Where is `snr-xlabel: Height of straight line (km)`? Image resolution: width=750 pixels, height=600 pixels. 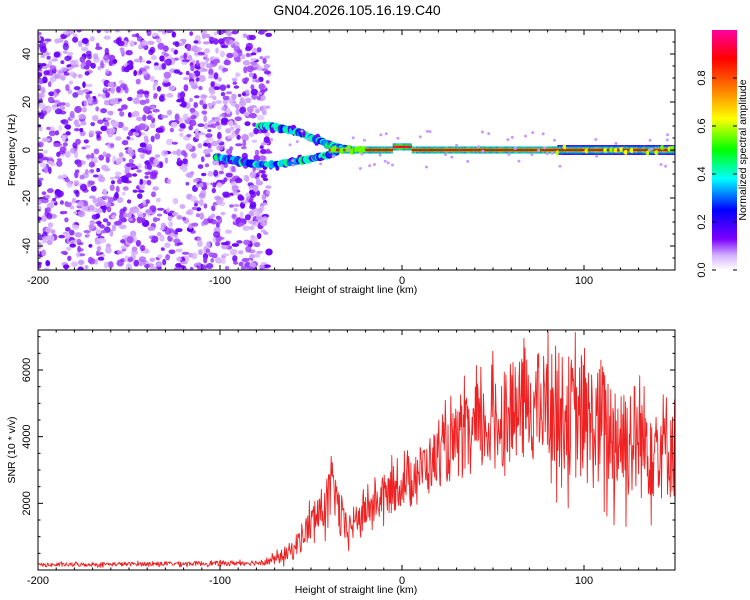
snr-xlabel: Height of straight line (km) is located at coordinates (356, 590).